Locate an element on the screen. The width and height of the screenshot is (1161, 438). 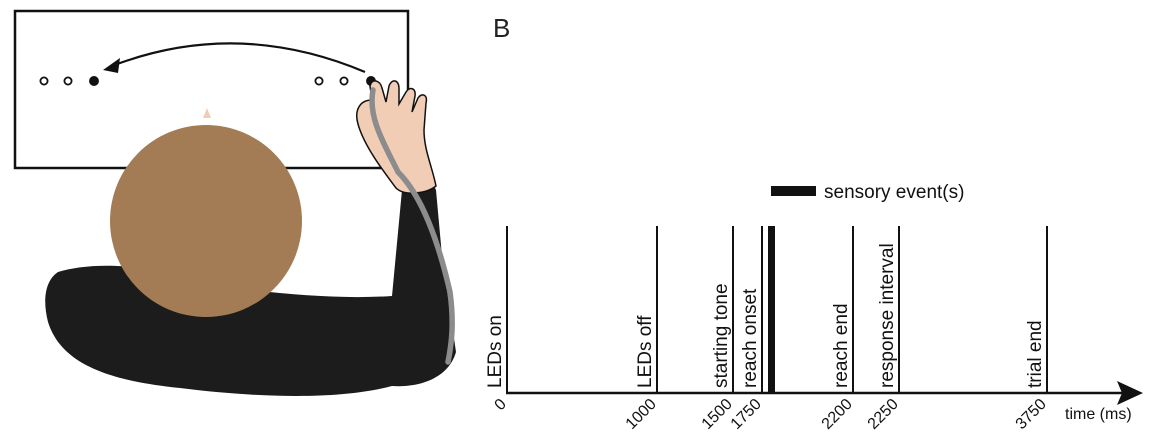
legend-swatch is located at coordinates (793, 191).